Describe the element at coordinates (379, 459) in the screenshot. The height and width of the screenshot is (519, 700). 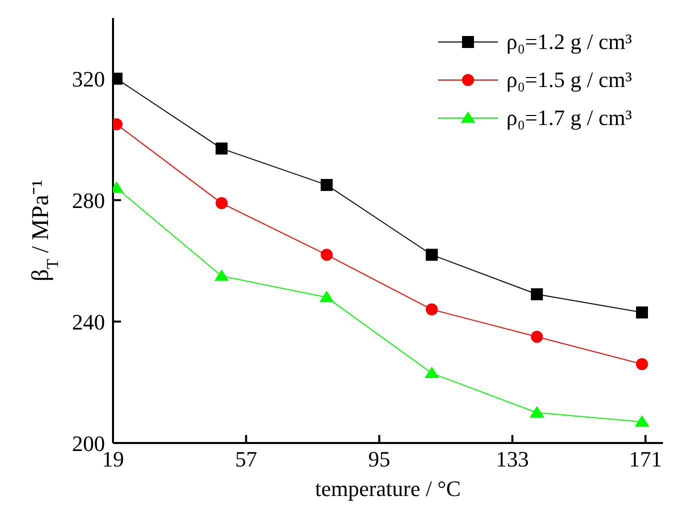
I see `x-tick-label: 95` at that location.